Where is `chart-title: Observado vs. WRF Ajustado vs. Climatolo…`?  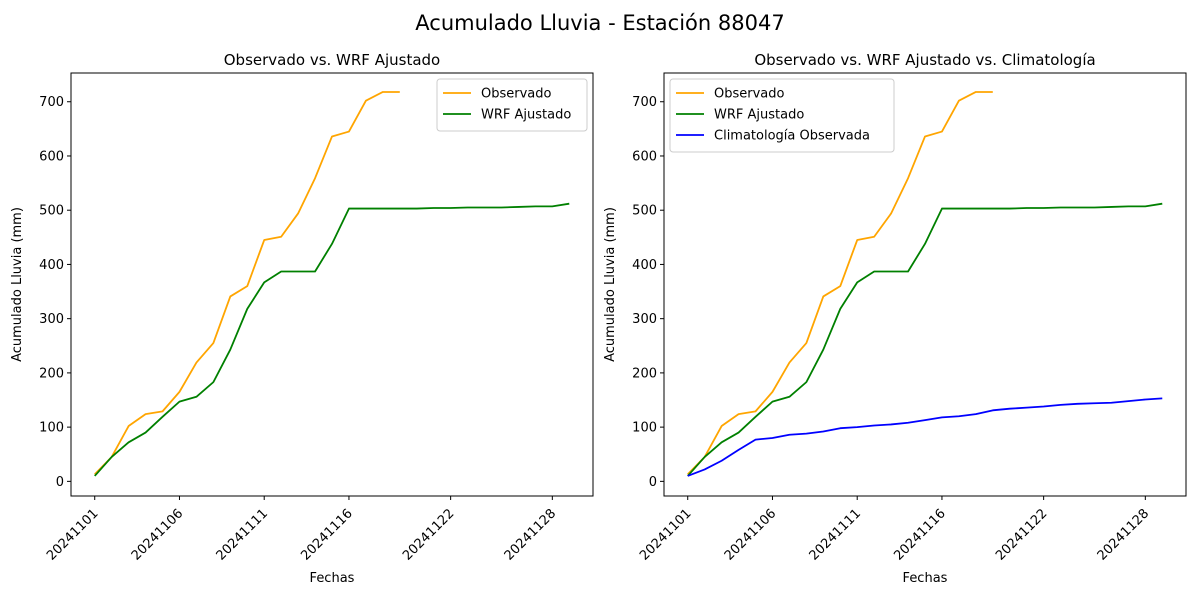
chart-title: Observado vs. WRF Ajustado vs. Climatolo… is located at coordinates (924, 60).